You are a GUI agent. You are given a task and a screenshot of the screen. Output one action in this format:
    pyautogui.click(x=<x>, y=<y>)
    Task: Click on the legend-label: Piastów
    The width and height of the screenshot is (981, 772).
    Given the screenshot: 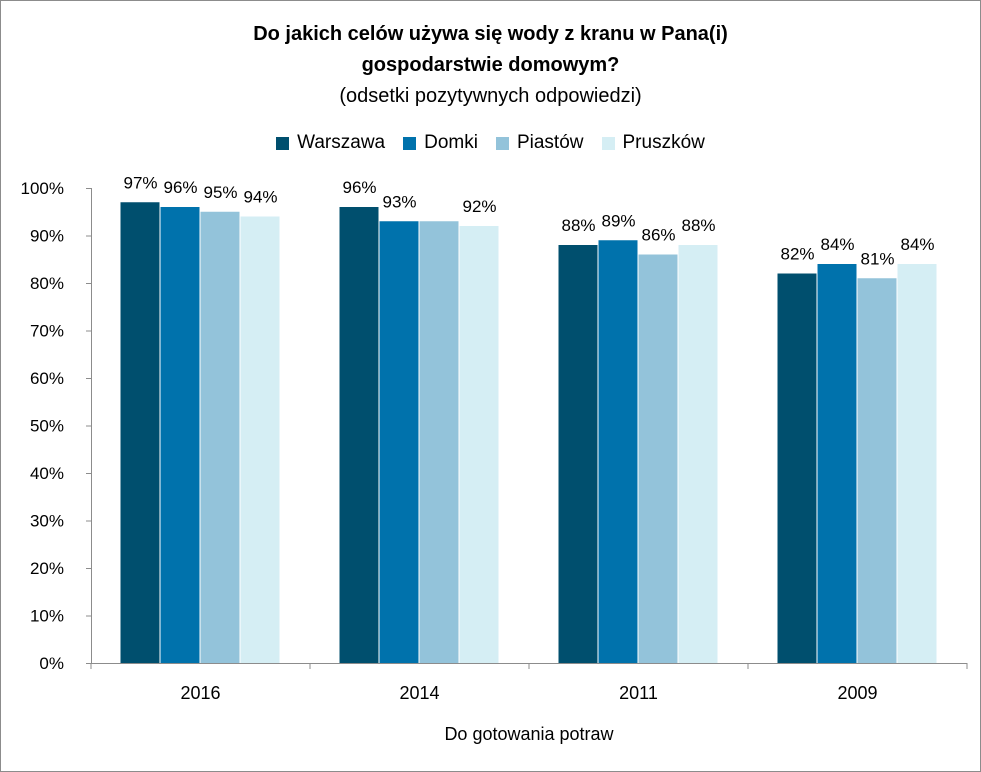 What is the action you would take?
    pyautogui.click(x=550, y=142)
    